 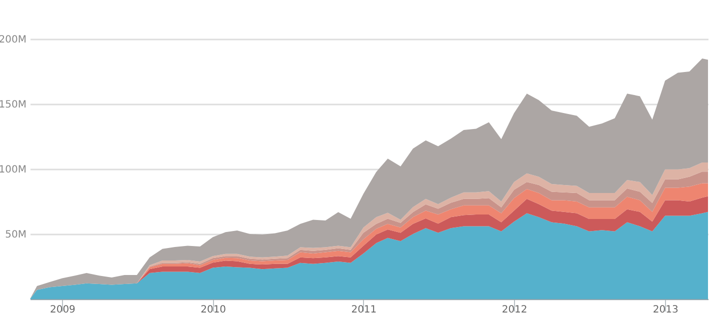 I want to click on y-tick-label: 50M, so click(x=15, y=235).